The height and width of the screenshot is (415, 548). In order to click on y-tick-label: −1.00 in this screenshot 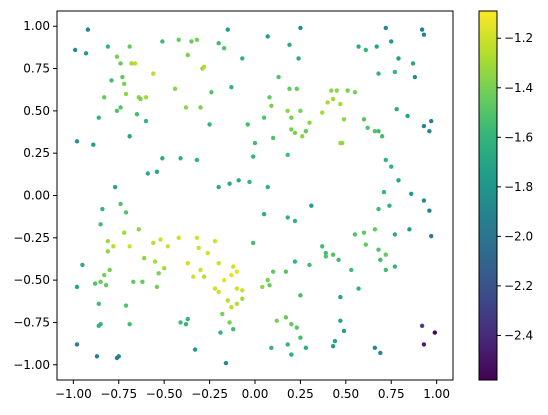, I will do `click(31, 365)`.